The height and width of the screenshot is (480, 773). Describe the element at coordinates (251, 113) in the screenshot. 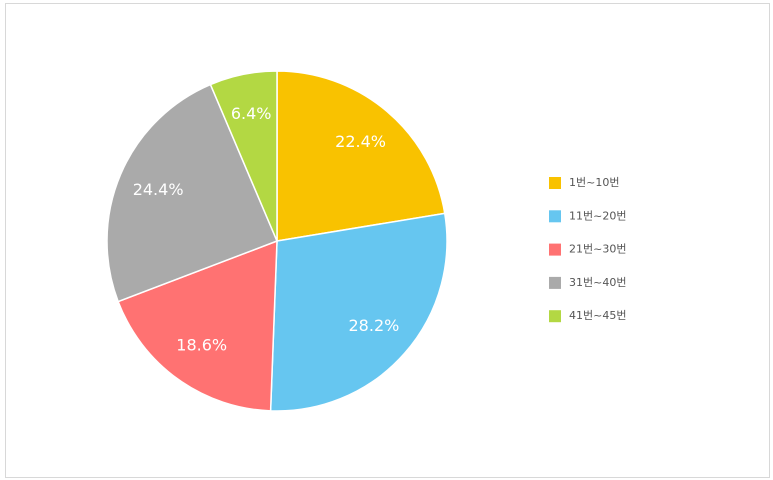

I see `slice-label: 6.4%` at that location.